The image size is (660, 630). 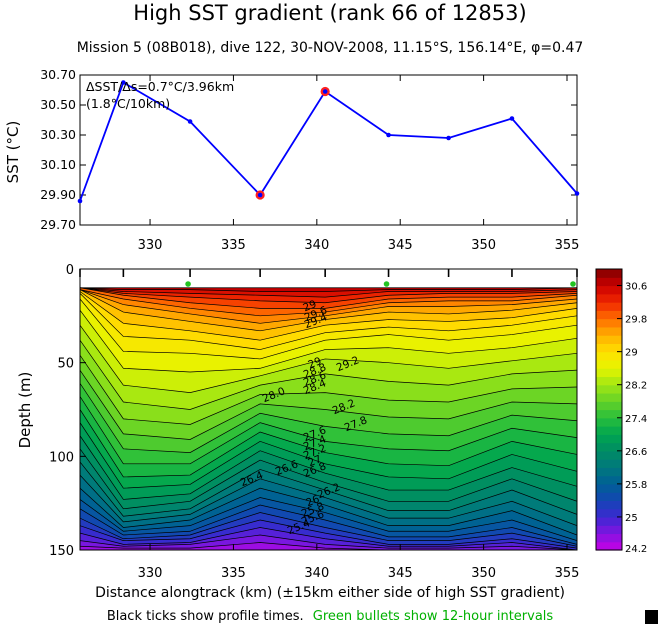 What do you see at coordinates (150, 245) in the screenshot?
I see `sst-x-tick-label: 330` at bounding box center [150, 245].